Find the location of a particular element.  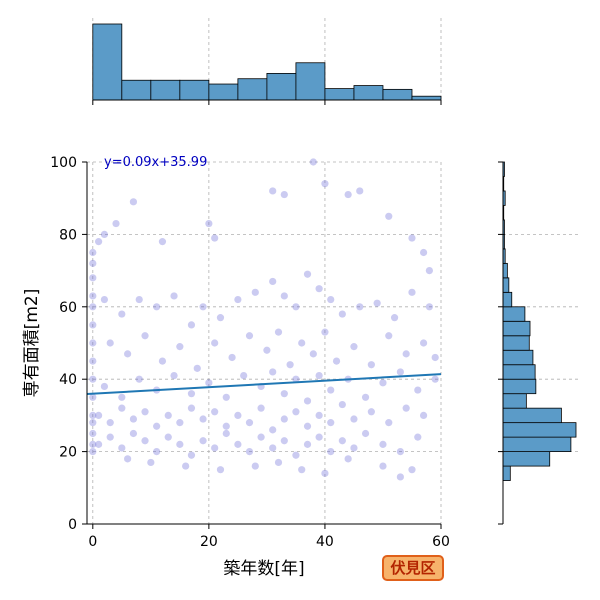

x-tick-label: 40 is located at coordinates (325, 542).